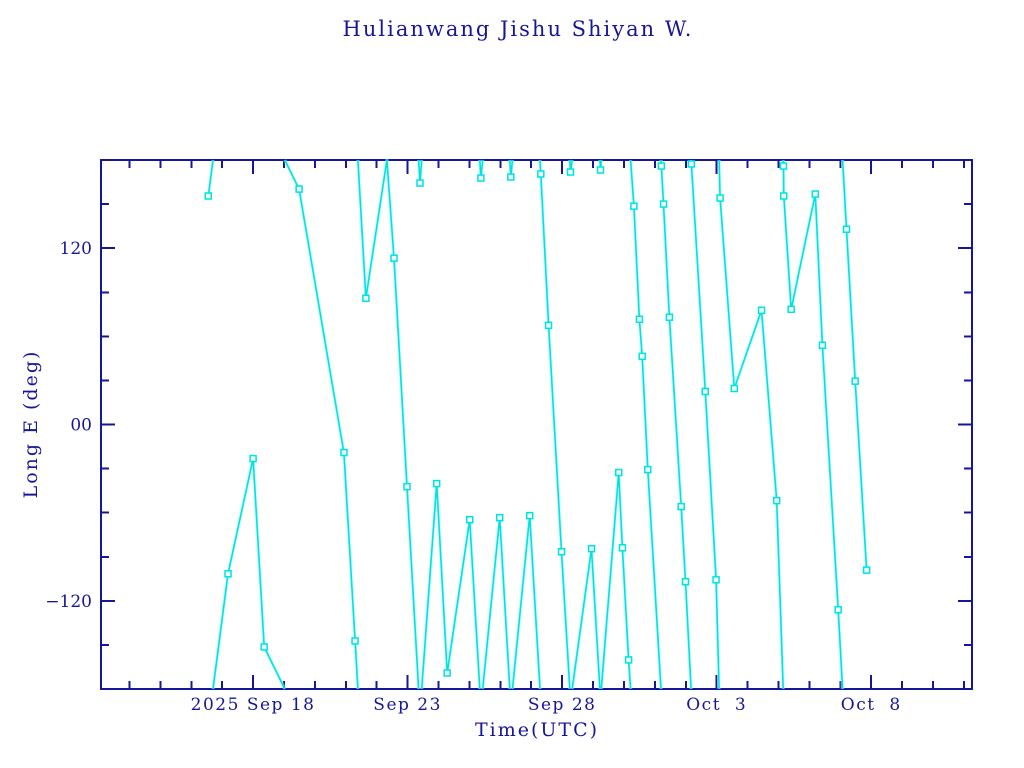 Image resolution: width=1024 pixels, height=768 pixels. Describe the element at coordinates (253, 705) in the screenshot. I see `x-tick-label: 2025 Sep 18` at that location.